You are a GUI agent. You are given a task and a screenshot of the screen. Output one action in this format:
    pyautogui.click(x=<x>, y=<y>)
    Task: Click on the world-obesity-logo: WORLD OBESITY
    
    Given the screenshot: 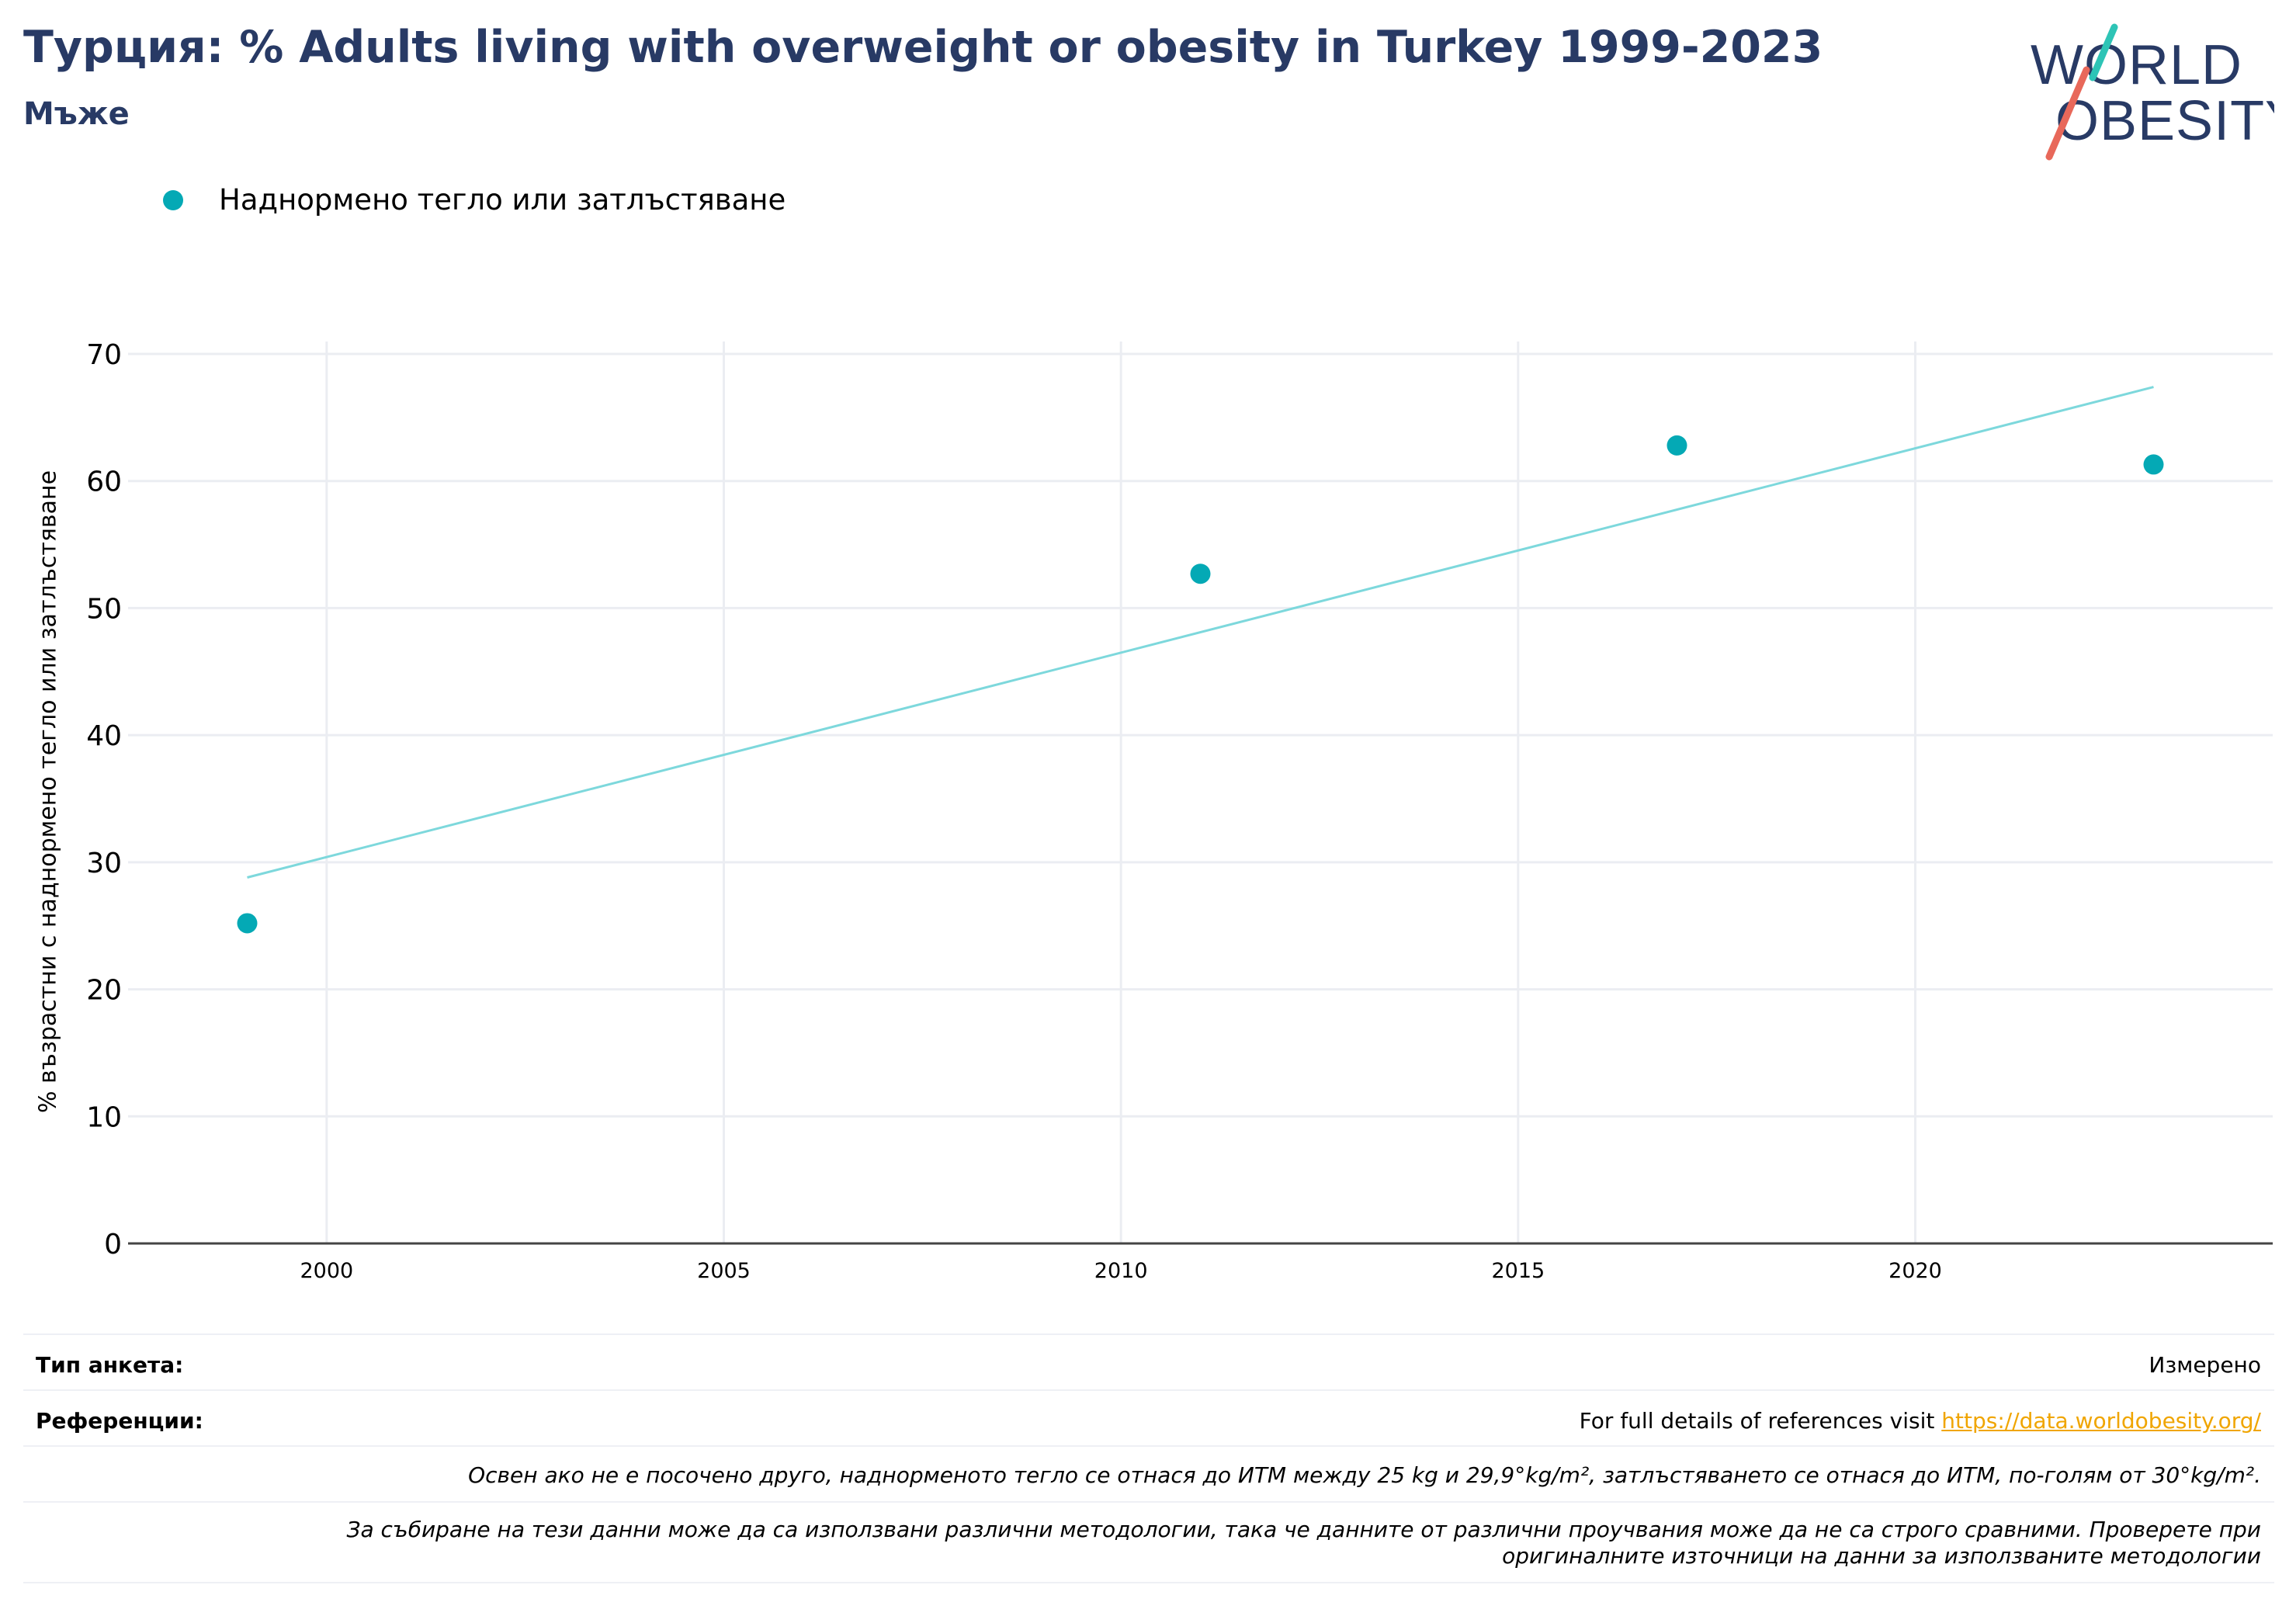 What is the action you would take?
    pyautogui.click(x=2152, y=92)
    